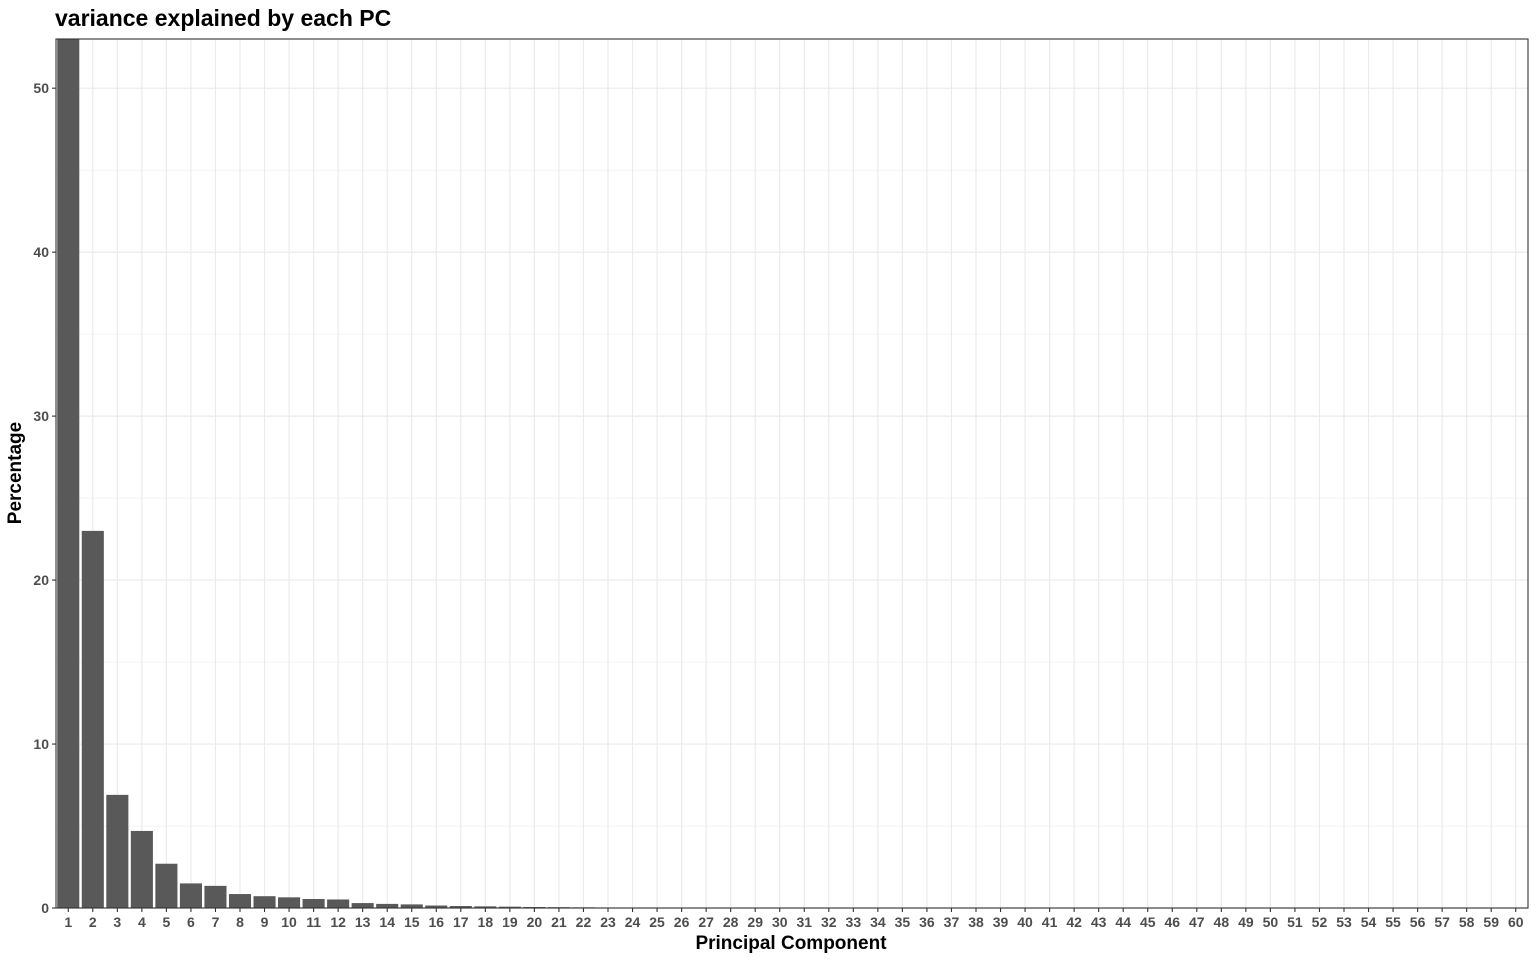 The height and width of the screenshot is (960, 1536). What do you see at coordinates (878, 922) in the screenshot?
I see `x-tick-label: 34` at bounding box center [878, 922].